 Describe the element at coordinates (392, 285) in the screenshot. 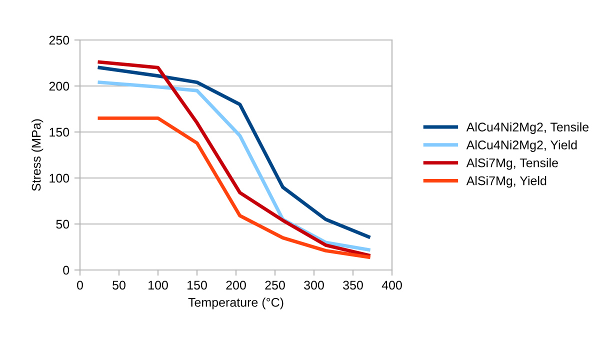

I see `x-tick-label: 400` at that location.